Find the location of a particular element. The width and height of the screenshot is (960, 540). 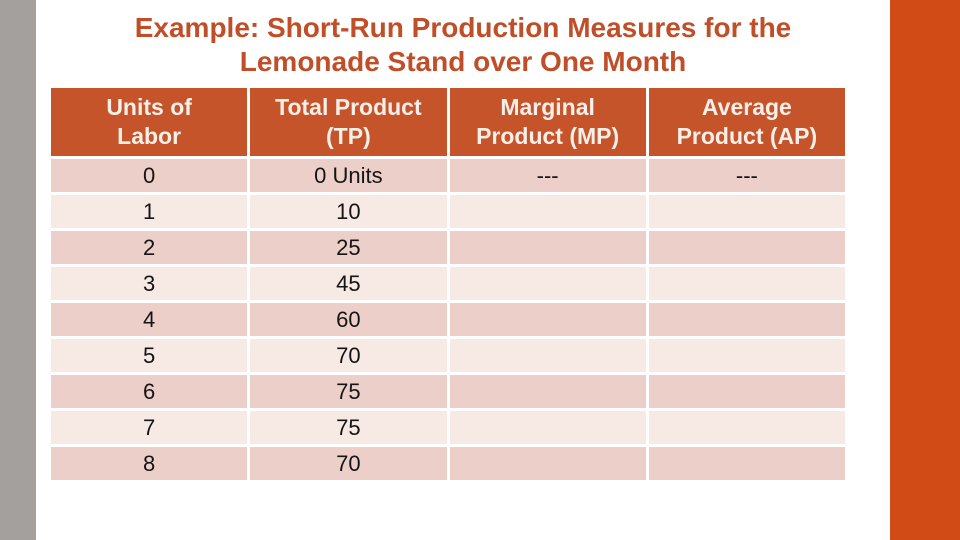

header-line: (TP) is located at coordinates (348, 136).